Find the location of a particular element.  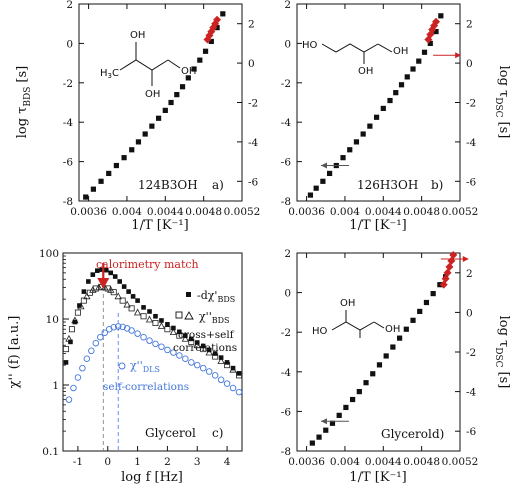

legend-chi-dls-marker is located at coordinates (122, 366).